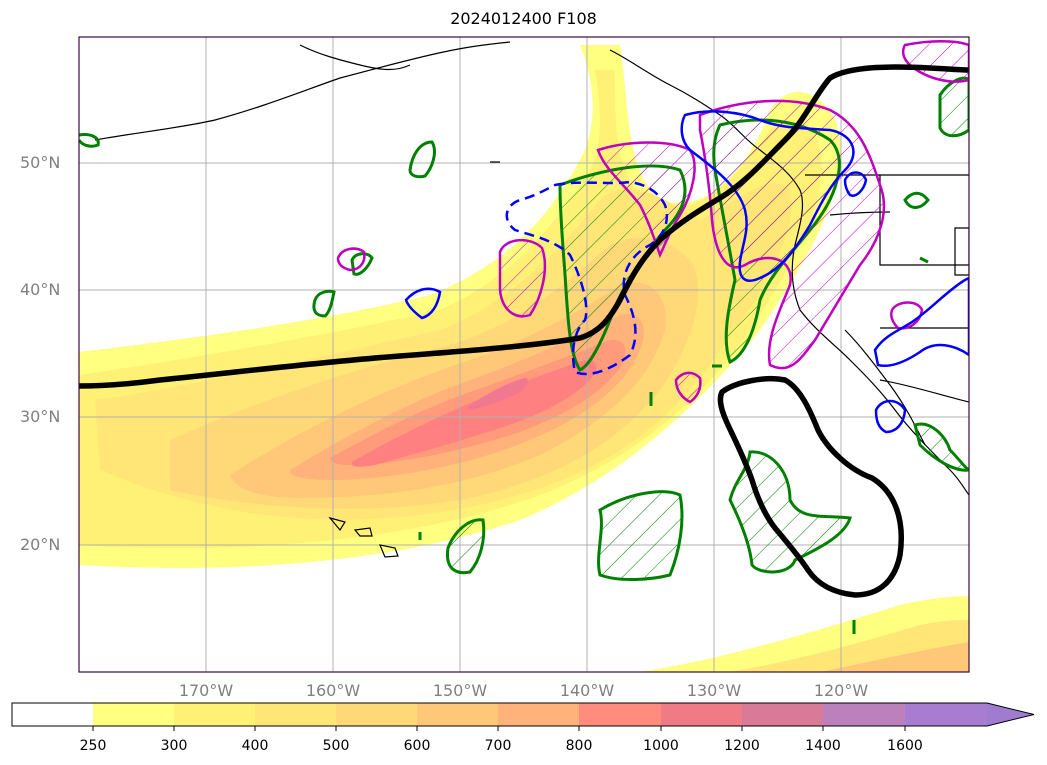 This screenshot has height=765, width=1047. What do you see at coordinates (93, 746) in the screenshot?
I see `colorbar-label-250: 250` at bounding box center [93, 746].